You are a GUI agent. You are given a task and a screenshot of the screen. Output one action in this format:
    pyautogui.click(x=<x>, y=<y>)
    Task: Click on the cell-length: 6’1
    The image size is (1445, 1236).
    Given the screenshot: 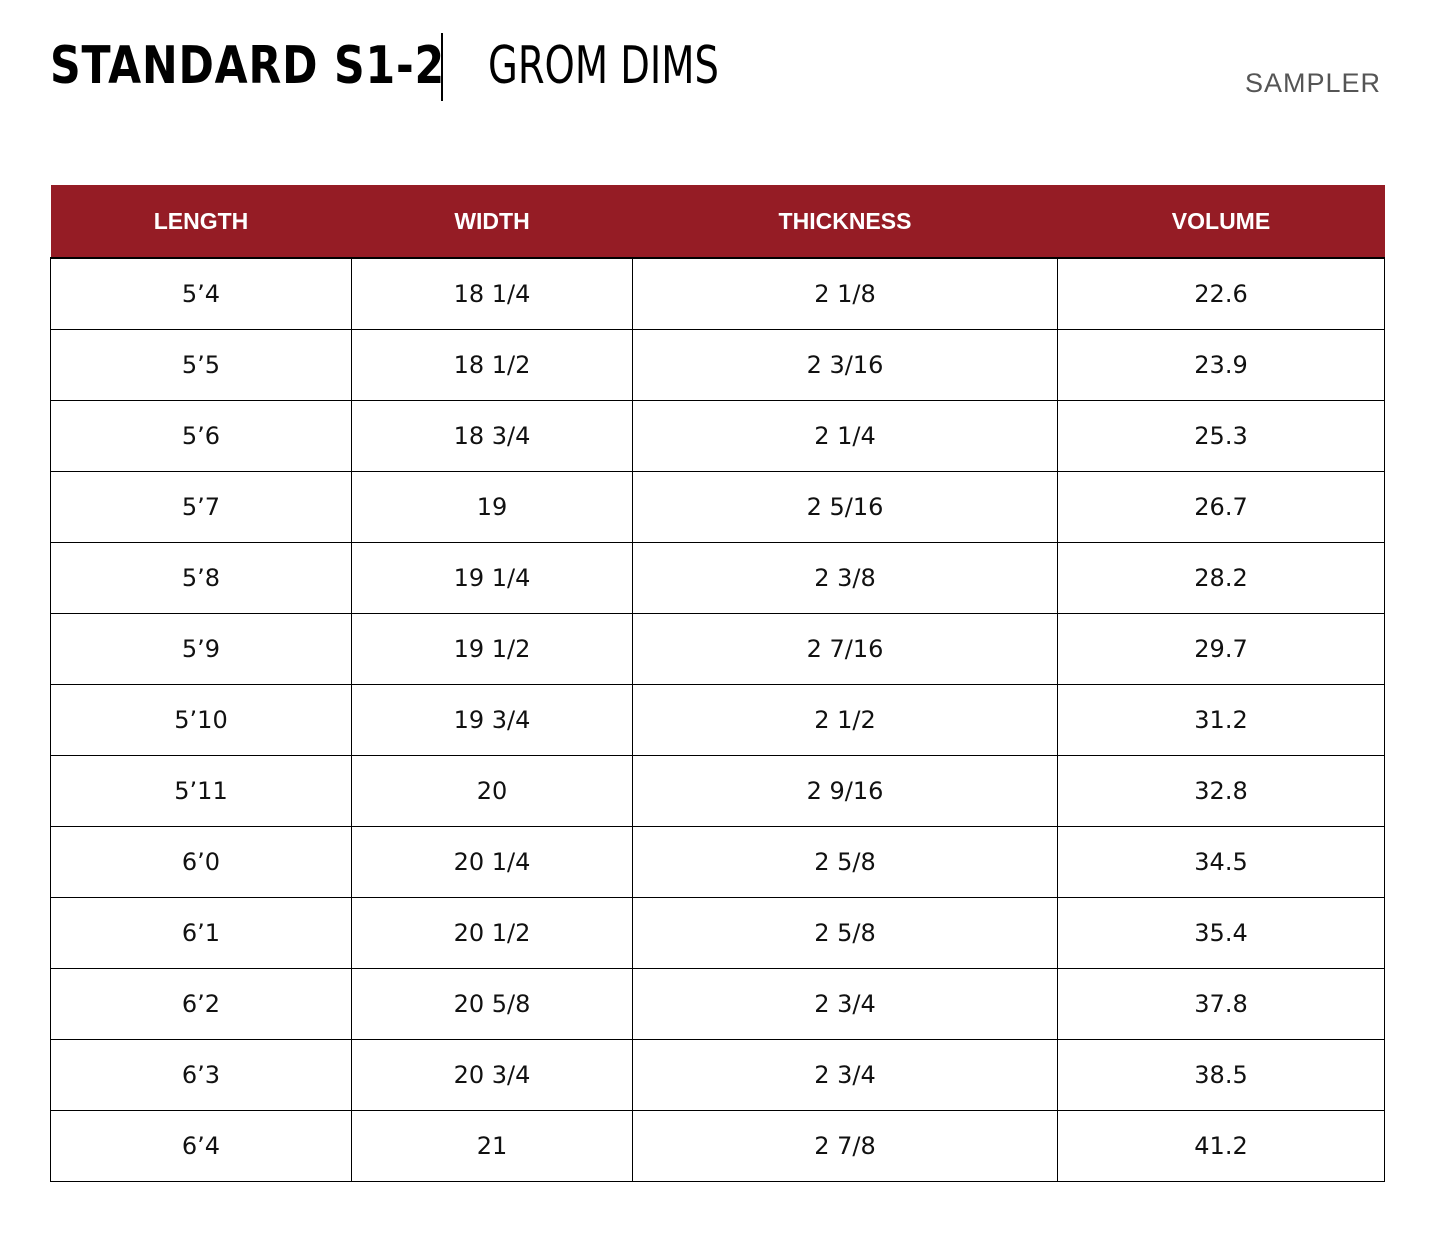 What is the action you would take?
    pyautogui.click(x=201, y=933)
    